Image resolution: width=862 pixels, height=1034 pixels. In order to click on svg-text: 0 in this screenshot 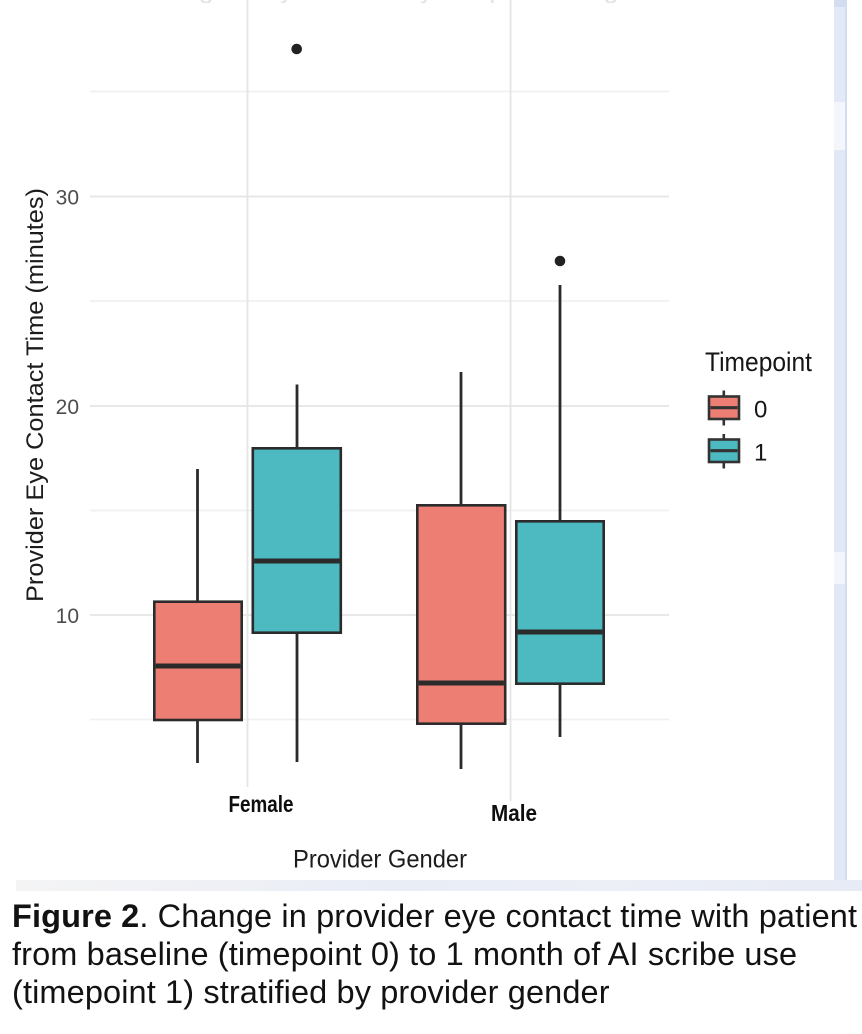, I will do `click(760, 410)`.